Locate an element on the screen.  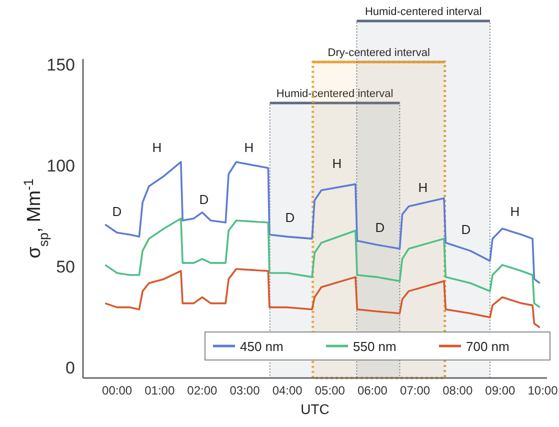
y-tick-label: 50 is located at coordinates (65, 266).